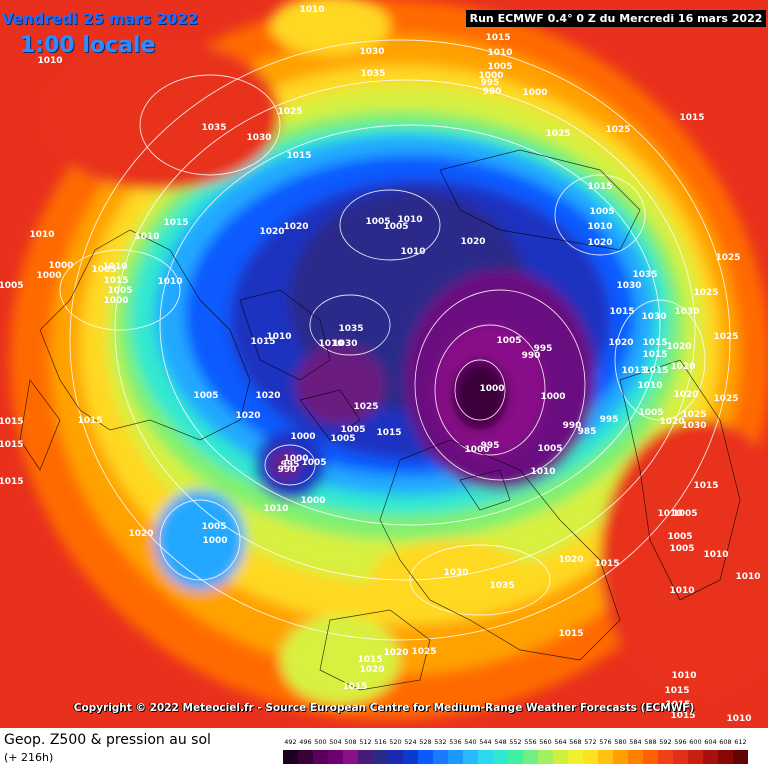 This screenshot has width=768, height=768. Describe the element at coordinates (440, 742) in the screenshot. I see `legend-label: 532` at that location.